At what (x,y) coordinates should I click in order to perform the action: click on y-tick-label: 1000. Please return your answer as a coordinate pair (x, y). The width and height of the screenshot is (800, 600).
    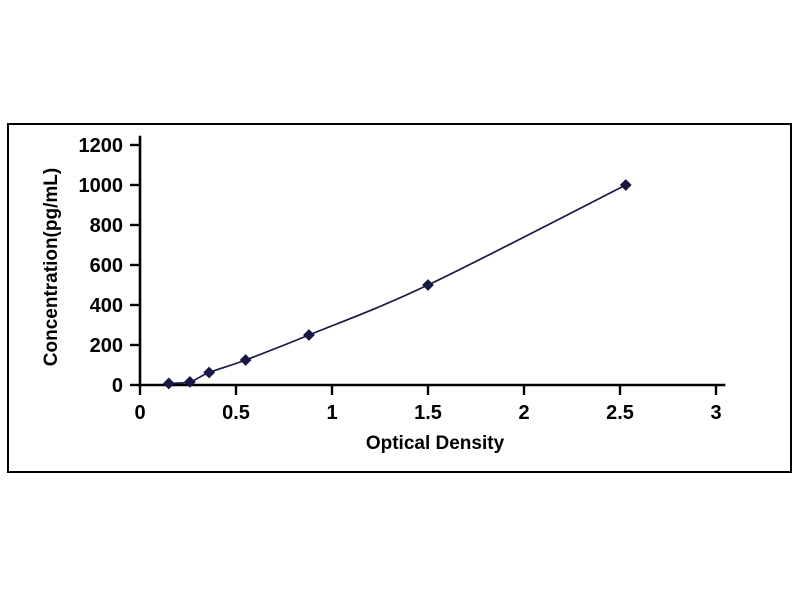
    Looking at the image, I should click on (101, 186).